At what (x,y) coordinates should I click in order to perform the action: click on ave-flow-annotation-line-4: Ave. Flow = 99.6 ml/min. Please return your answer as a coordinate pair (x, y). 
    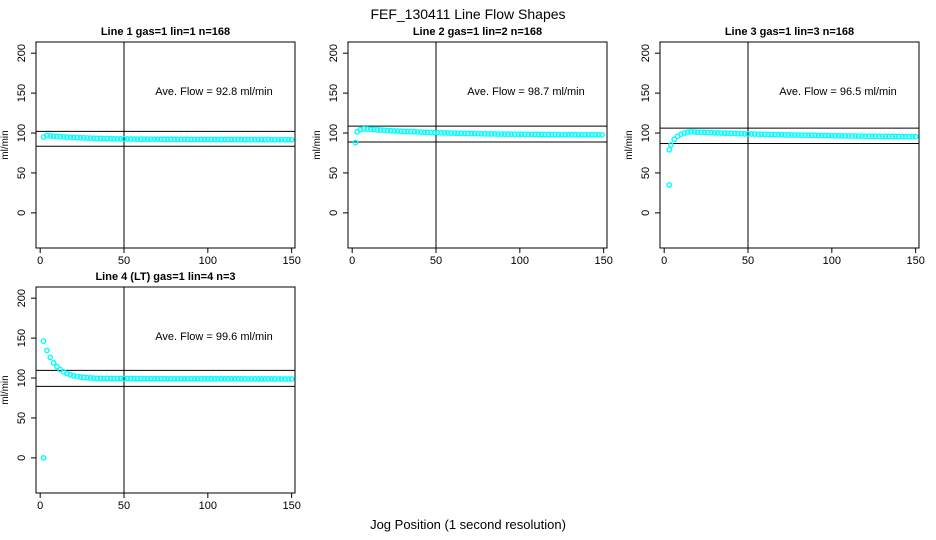
    Looking at the image, I should click on (214, 337).